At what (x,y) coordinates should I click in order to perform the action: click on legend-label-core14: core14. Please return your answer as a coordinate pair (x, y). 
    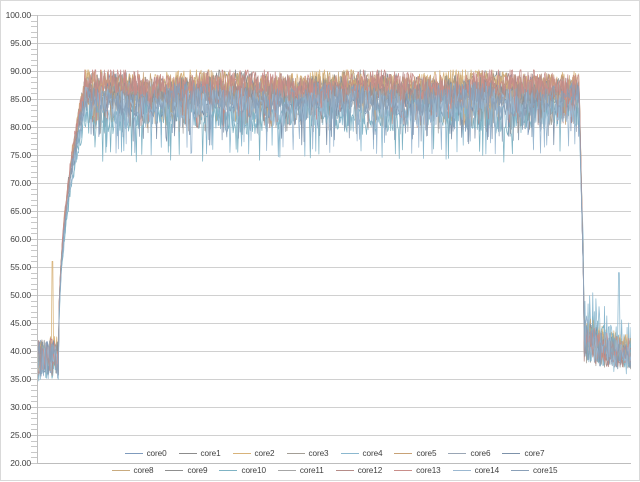
    Looking at the image, I should click on (487, 470).